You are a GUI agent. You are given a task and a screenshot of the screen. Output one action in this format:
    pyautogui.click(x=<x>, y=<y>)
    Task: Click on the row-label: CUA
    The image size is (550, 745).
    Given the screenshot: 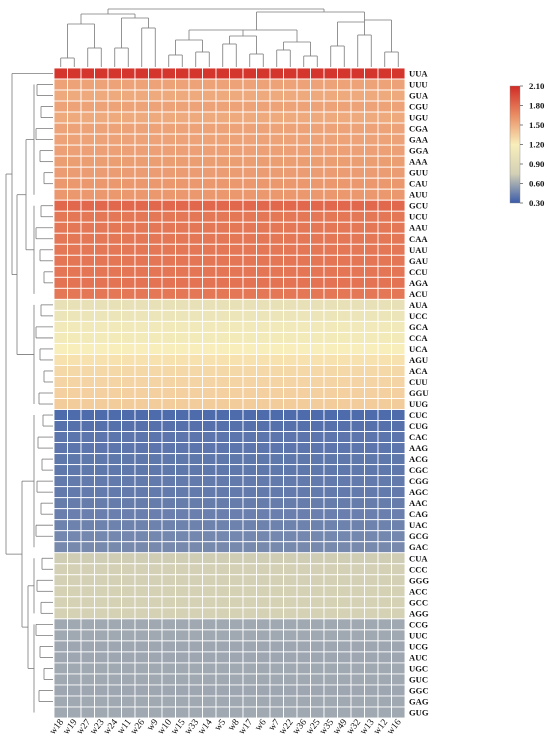 What is the action you would take?
    pyautogui.click(x=418, y=558)
    